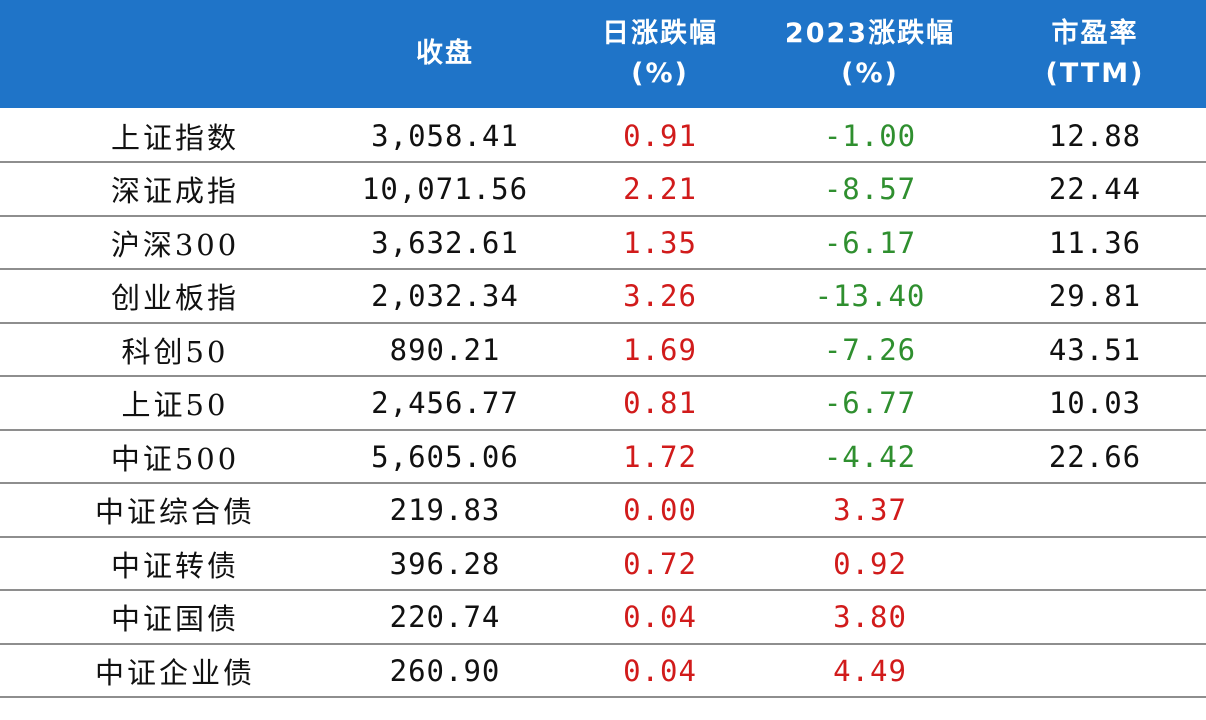 This screenshot has width=1206, height=720. What do you see at coordinates (660, 403) in the screenshot?
I see `row-daily-change: 0.81` at bounding box center [660, 403].